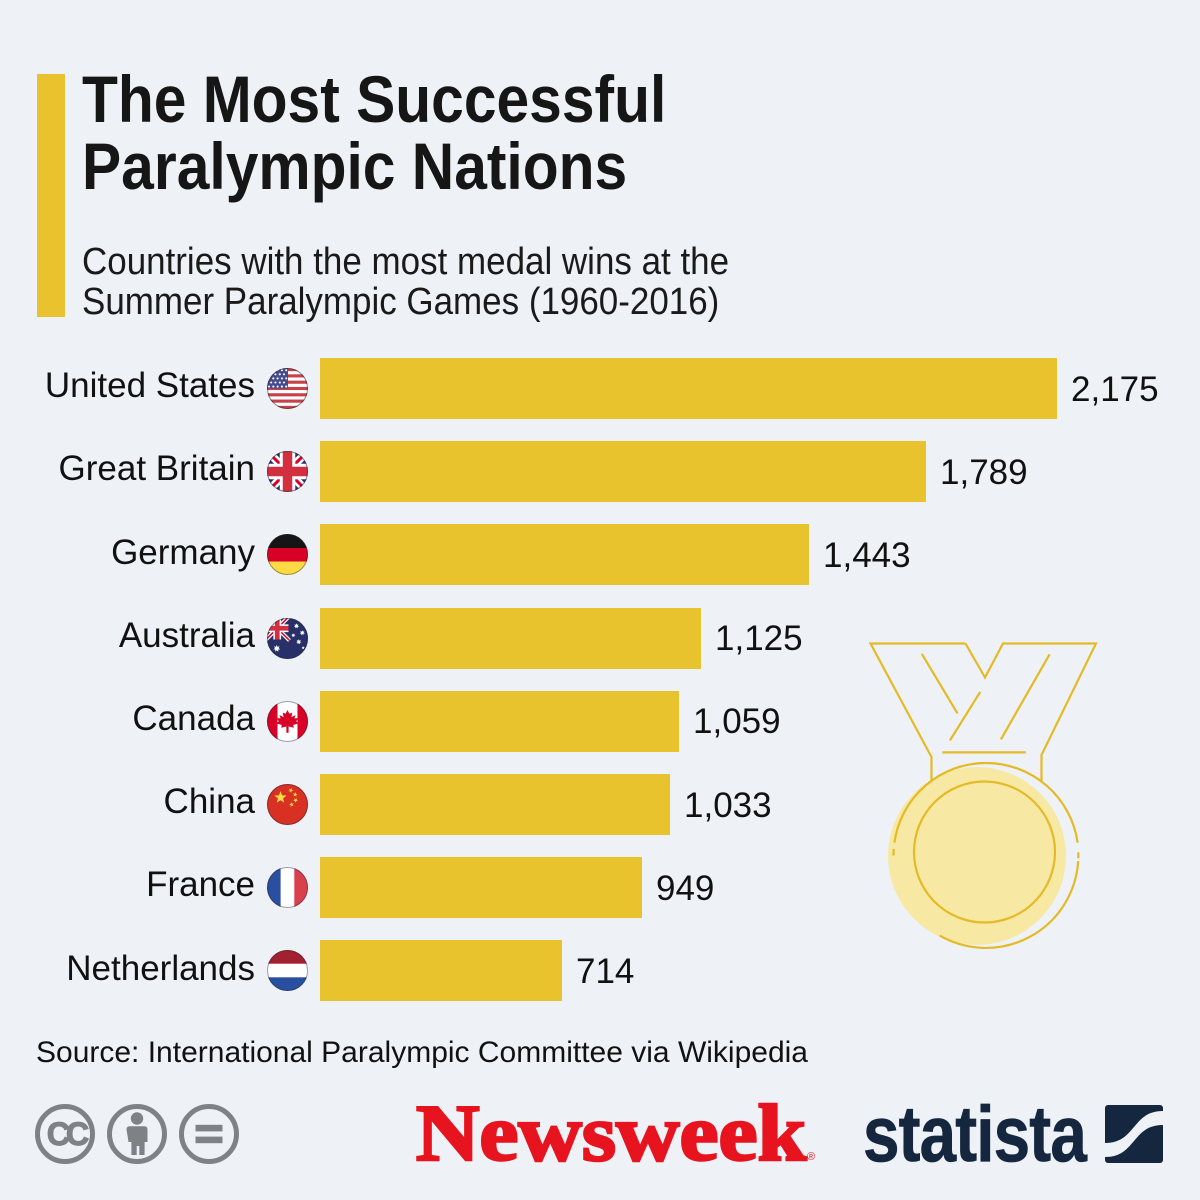 This screenshot has height=1200, width=1200. What do you see at coordinates (68, 1134) in the screenshot?
I see `svg-text: CC` at bounding box center [68, 1134].